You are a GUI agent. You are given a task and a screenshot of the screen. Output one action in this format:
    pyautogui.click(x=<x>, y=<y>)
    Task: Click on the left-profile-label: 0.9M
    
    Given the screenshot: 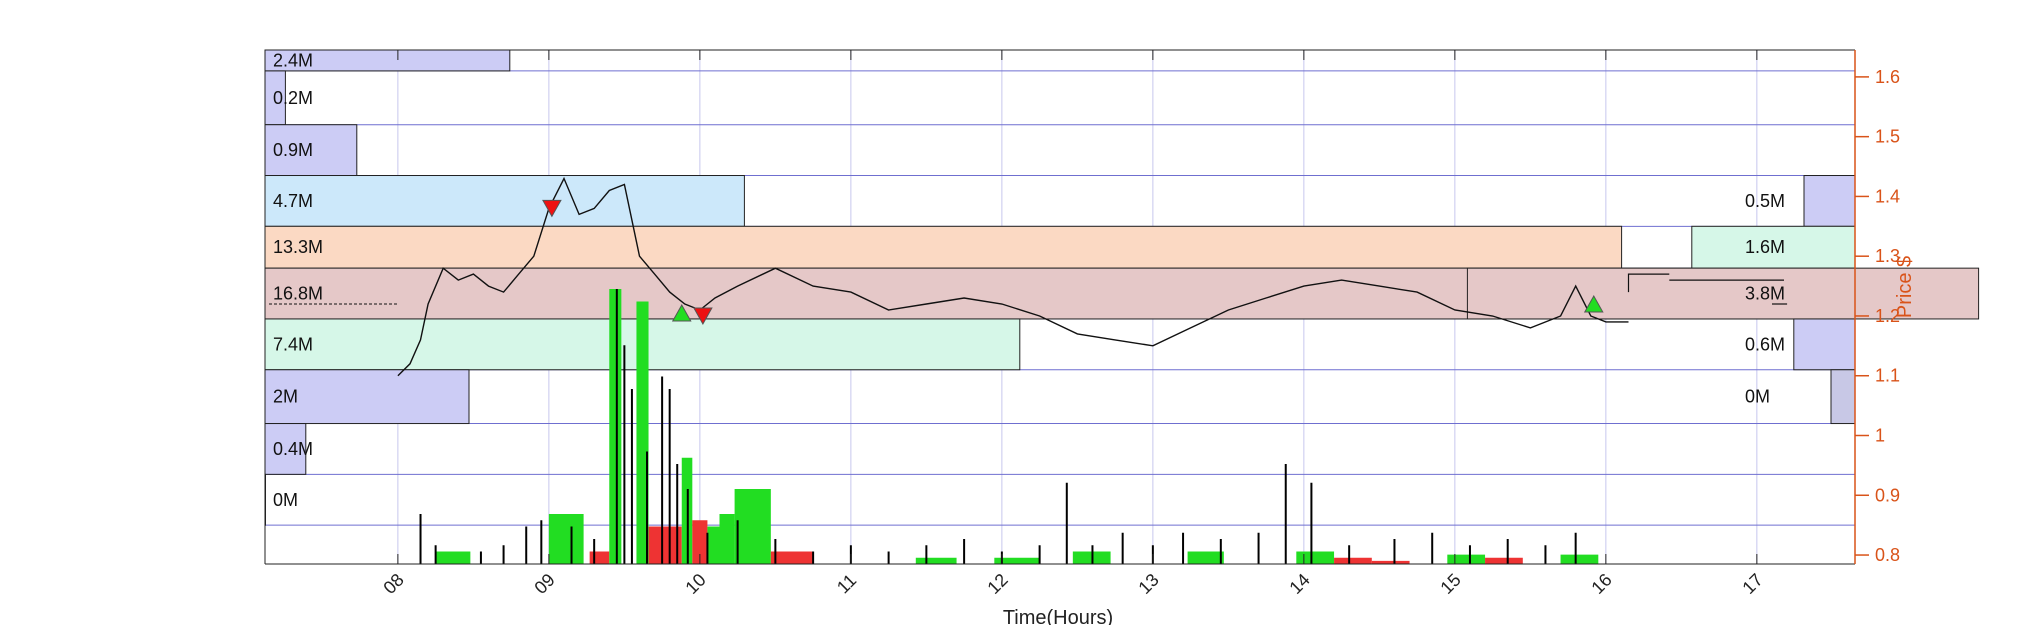 What is the action you would take?
    pyautogui.click(x=293, y=150)
    